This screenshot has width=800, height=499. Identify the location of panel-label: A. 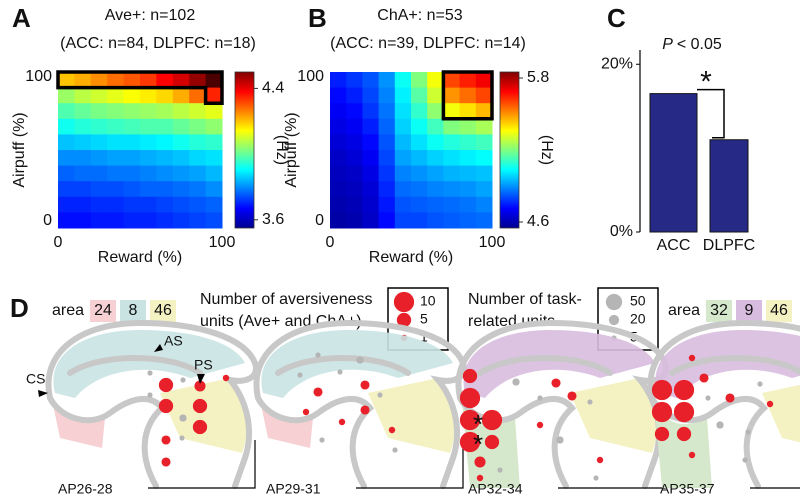
(21, 18).